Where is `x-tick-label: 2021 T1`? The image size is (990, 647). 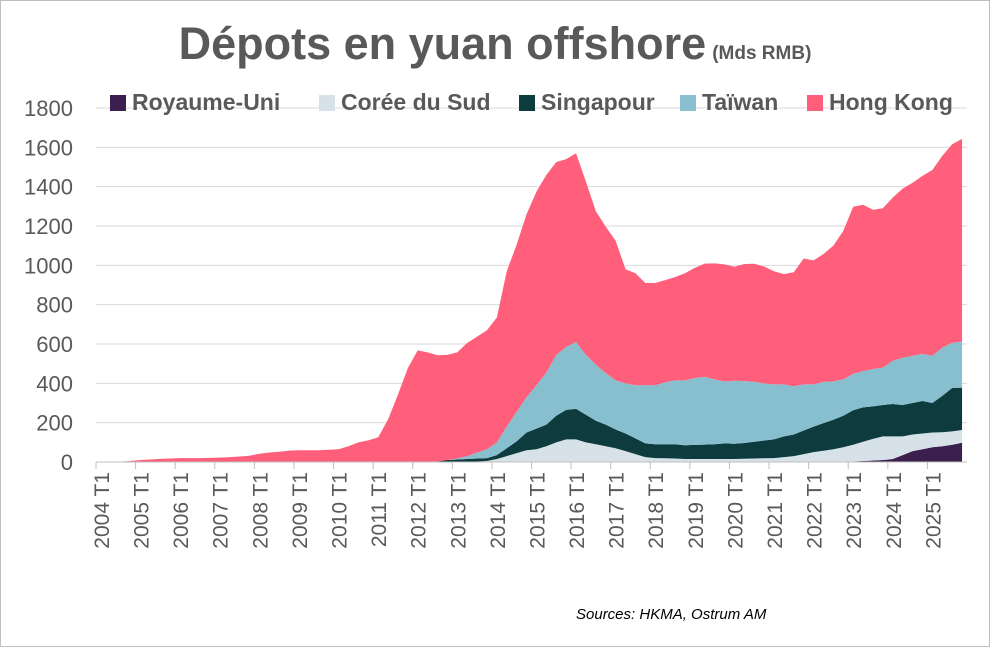
x-tick-label: 2021 T1 is located at coordinates (775, 510).